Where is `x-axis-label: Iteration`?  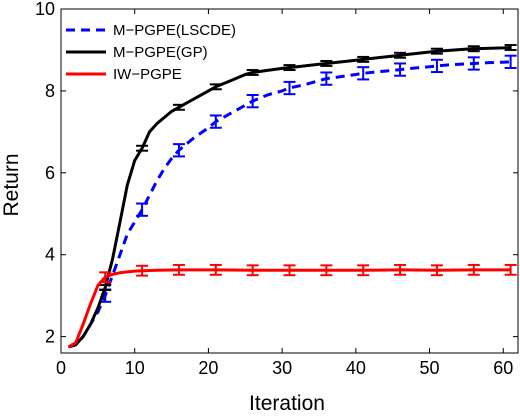
x-axis-label: Iteration is located at coordinates (287, 403).